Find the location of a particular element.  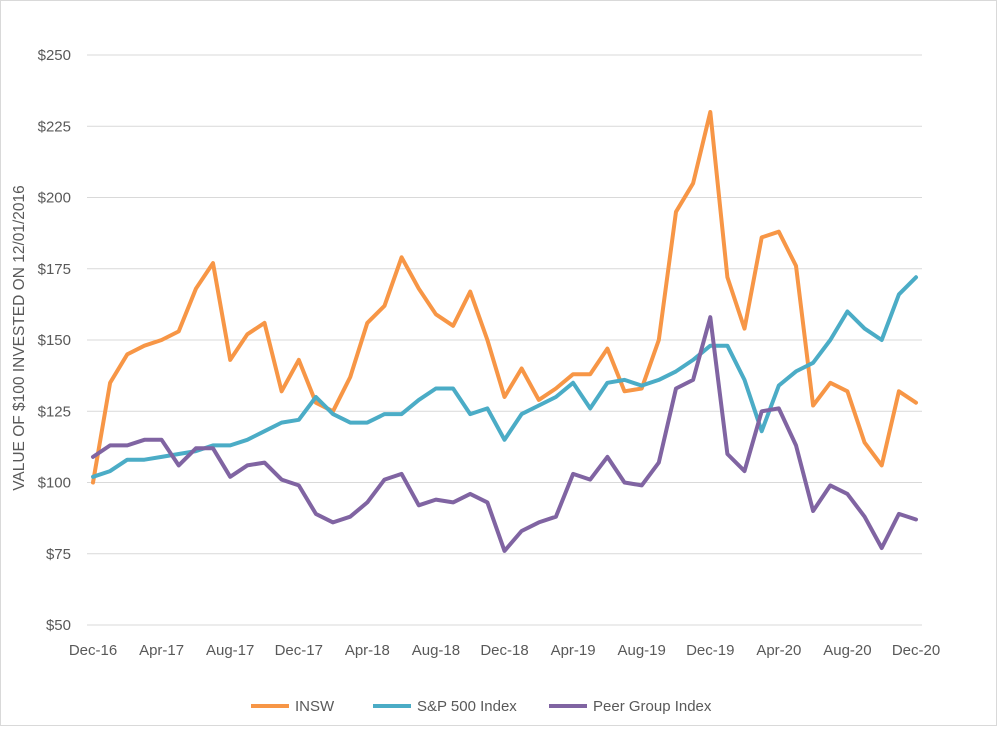

x-tick-label: Dec-18 is located at coordinates (504, 650).